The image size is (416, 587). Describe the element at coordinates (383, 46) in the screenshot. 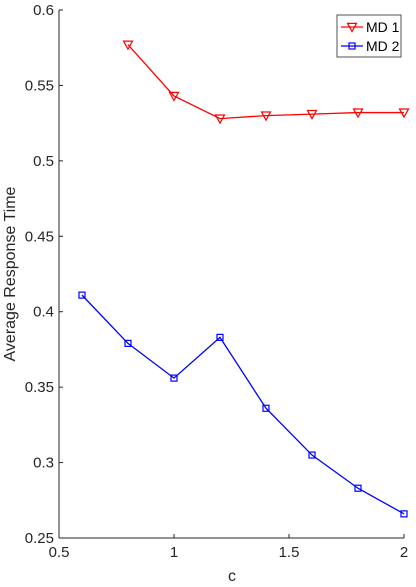

I see `legend-label: MD 2` at that location.